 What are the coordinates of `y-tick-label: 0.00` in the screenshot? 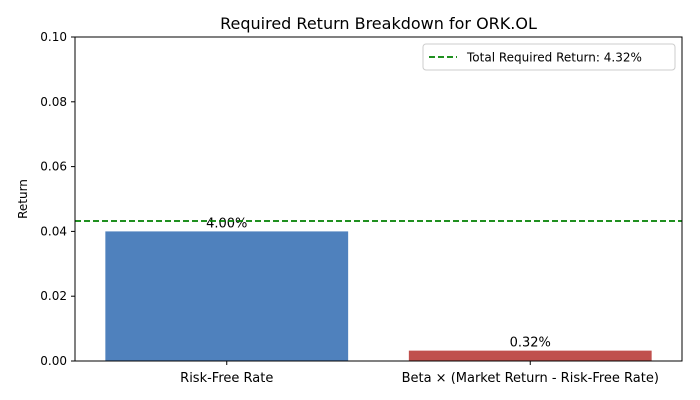 It's located at (53, 361).